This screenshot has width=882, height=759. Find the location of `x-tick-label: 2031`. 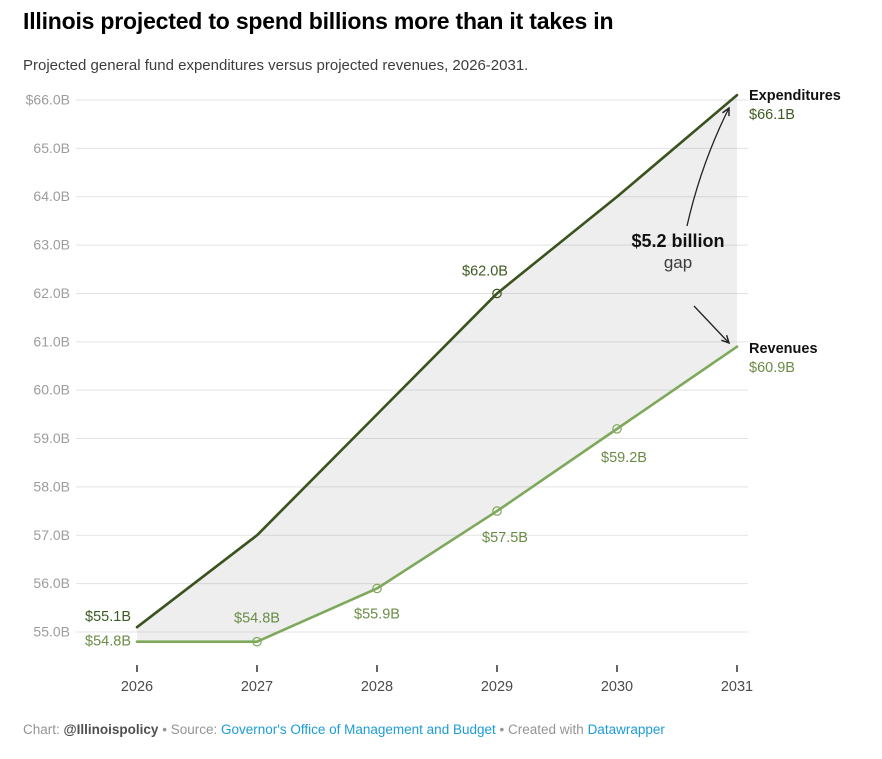

x-tick-label: 2031 is located at coordinates (737, 687).